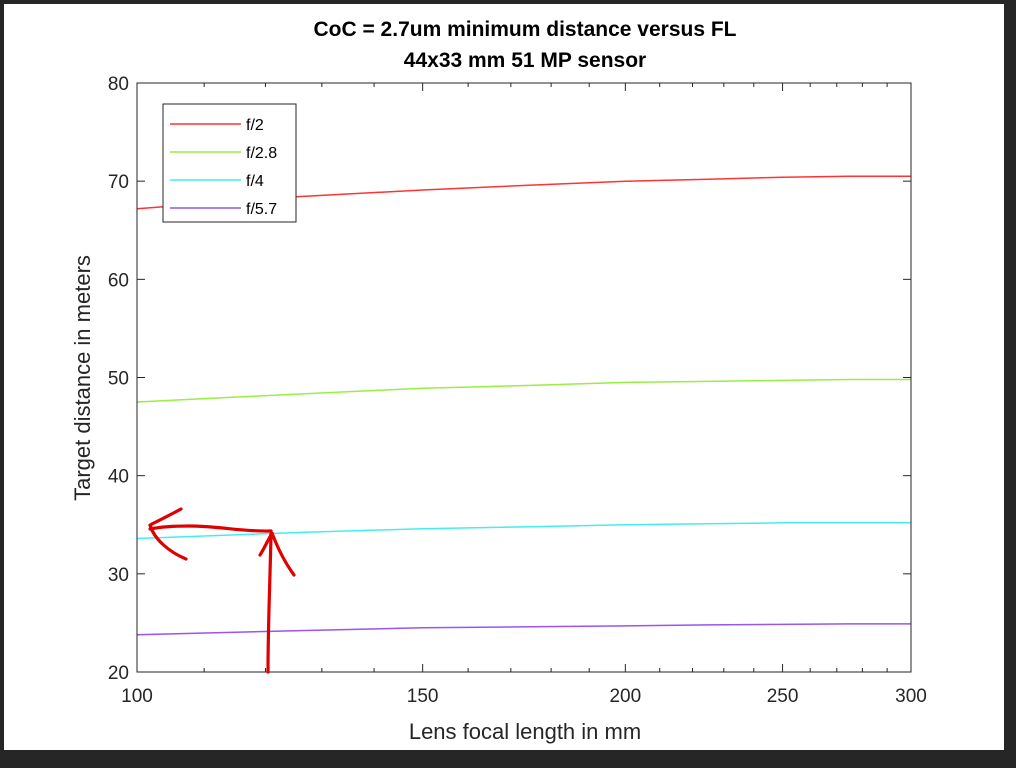 This screenshot has width=1016, height=768. What do you see at coordinates (783, 696) in the screenshot?
I see `x-tick-label: 250` at bounding box center [783, 696].